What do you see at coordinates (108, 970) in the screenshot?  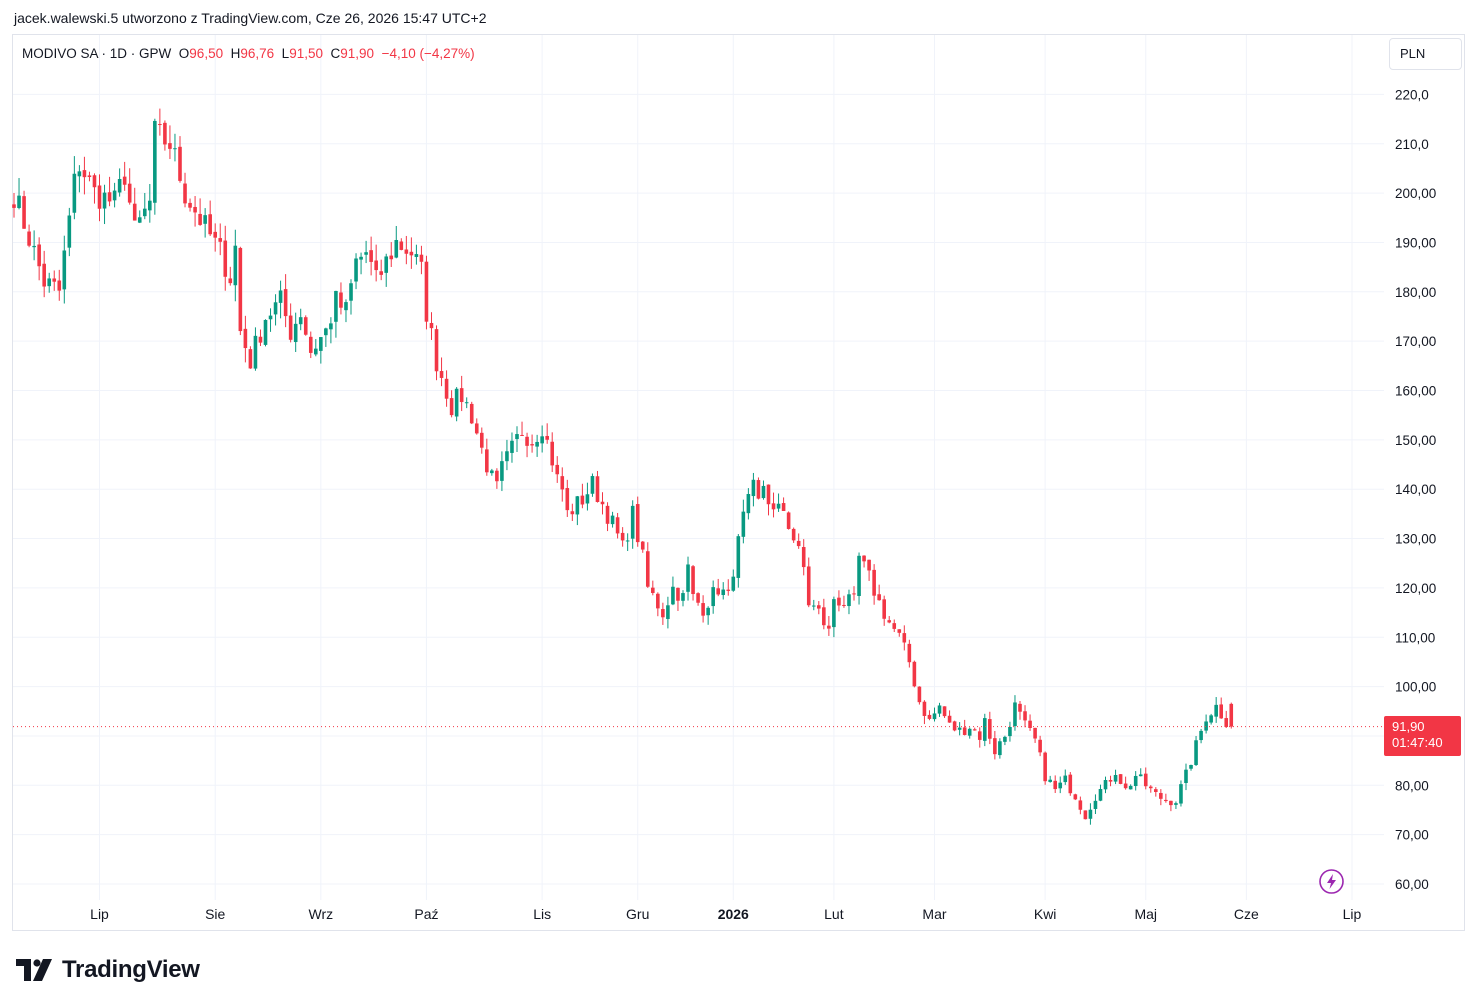 I see `tradingview-logo: TradingView` at bounding box center [108, 970].